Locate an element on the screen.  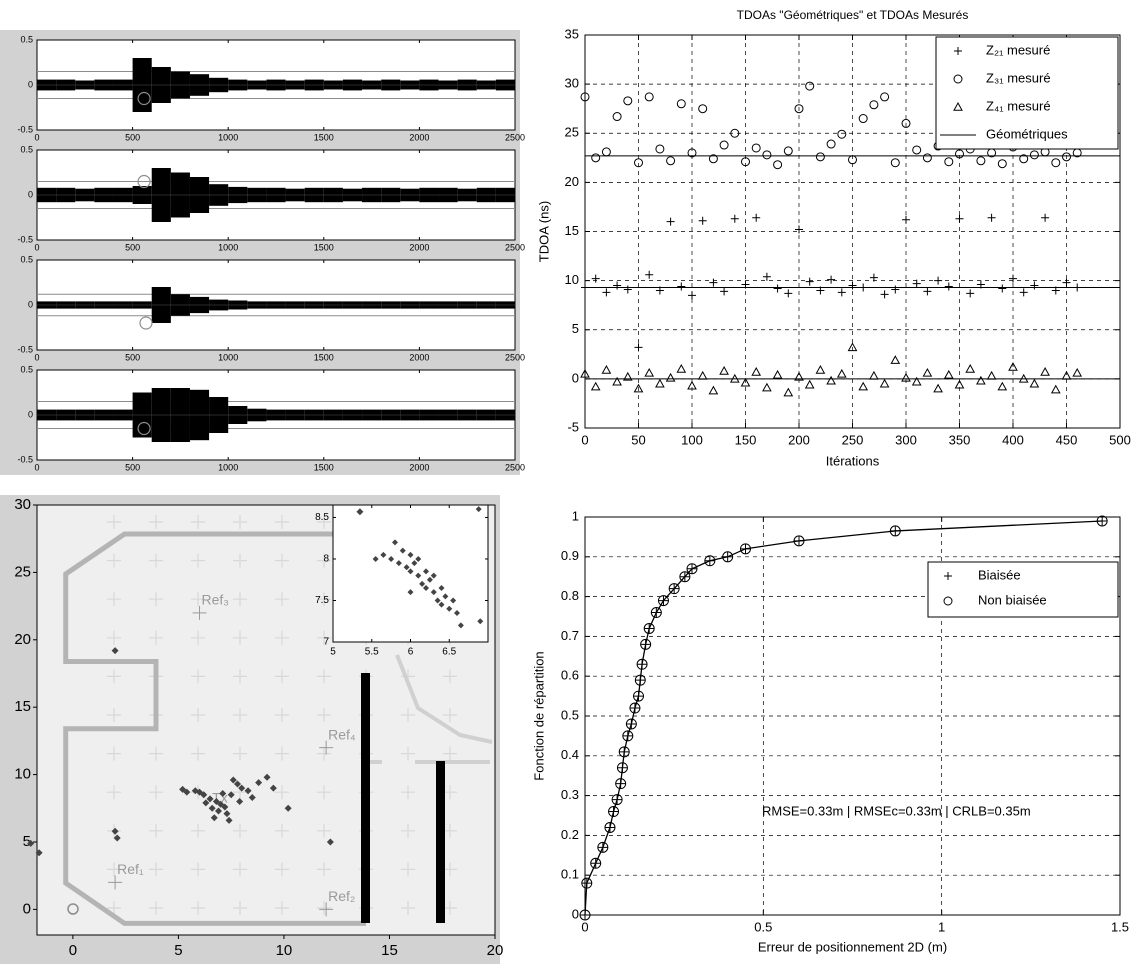
y-tick-label: 30 is located at coordinates (572, 83).